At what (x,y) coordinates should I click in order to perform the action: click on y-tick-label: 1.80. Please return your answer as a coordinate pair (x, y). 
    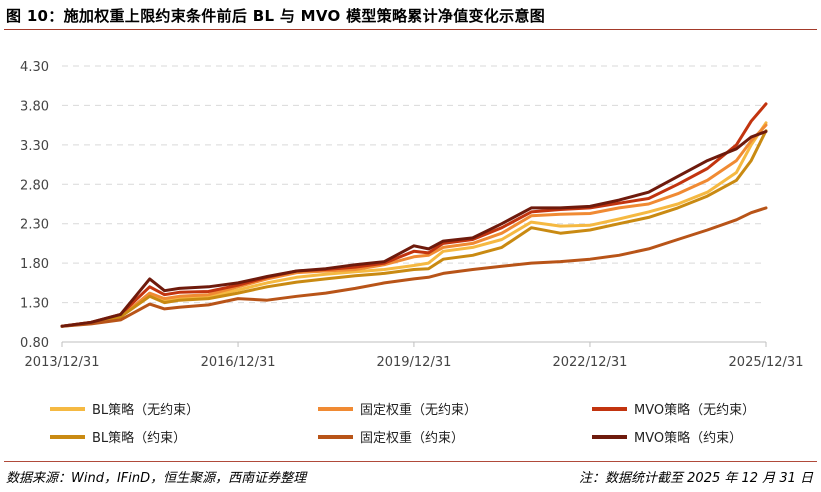
    Looking at the image, I should click on (34, 264).